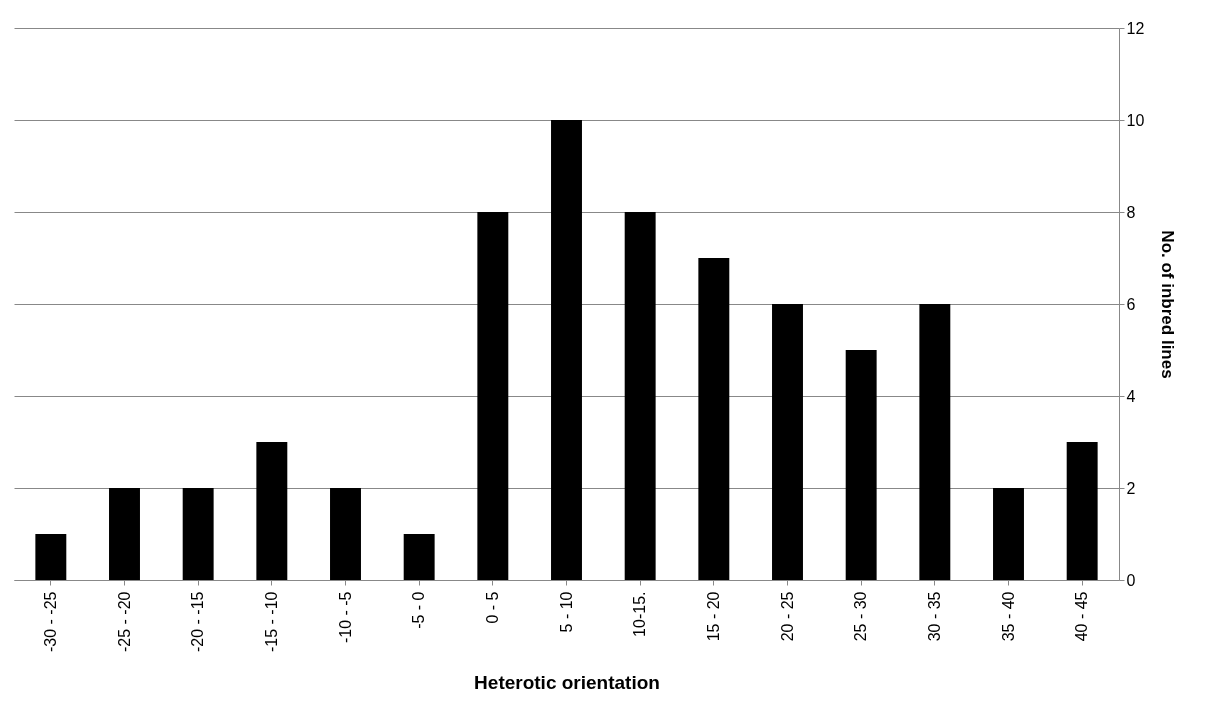 This screenshot has width=1206, height=723. Describe the element at coordinates (124, 621) in the screenshot. I see `x-tick-label: -25 - -20` at that location.